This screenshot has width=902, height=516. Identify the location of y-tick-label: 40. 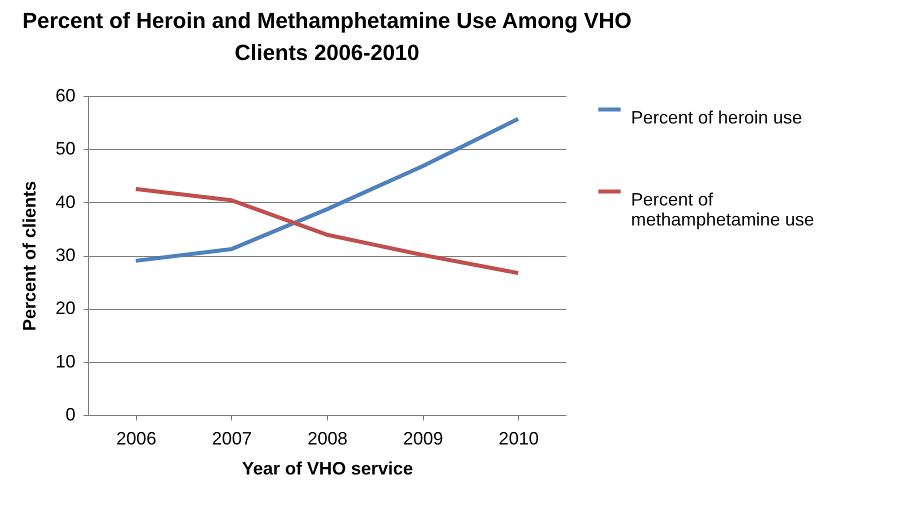
(65, 202).